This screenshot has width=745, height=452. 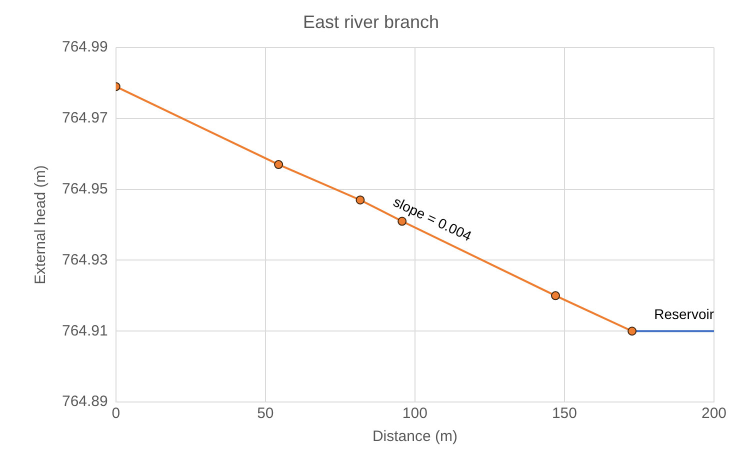 What do you see at coordinates (116, 413) in the screenshot?
I see `x-tick-label: 0` at bounding box center [116, 413].